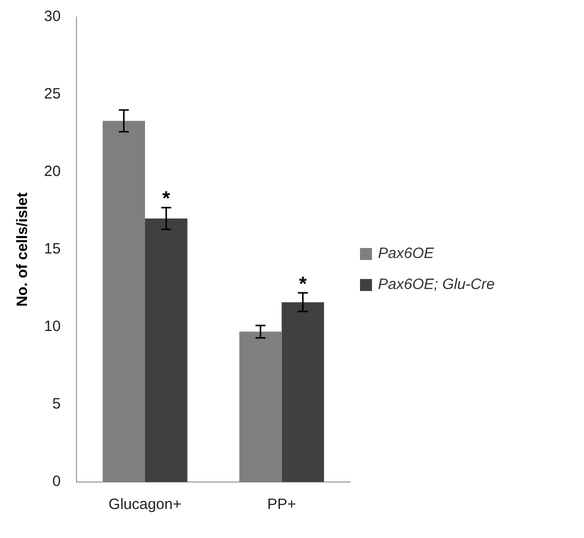 Image resolution: width=584 pixels, height=538 pixels. Describe the element at coordinates (436, 284) in the screenshot. I see `legend-label: Pax6OE; Glu-Cre` at that location.